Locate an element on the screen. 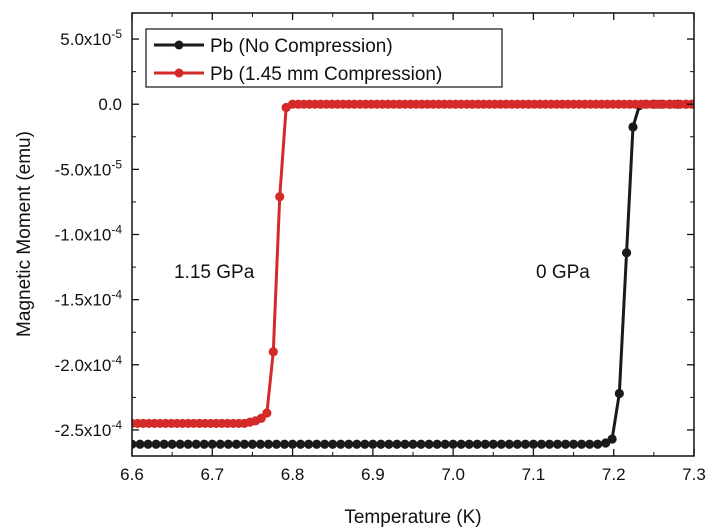 This screenshot has width=709, height=529. y-tick-label: 5.0x10⁻⁵ is located at coordinates (91, 38).